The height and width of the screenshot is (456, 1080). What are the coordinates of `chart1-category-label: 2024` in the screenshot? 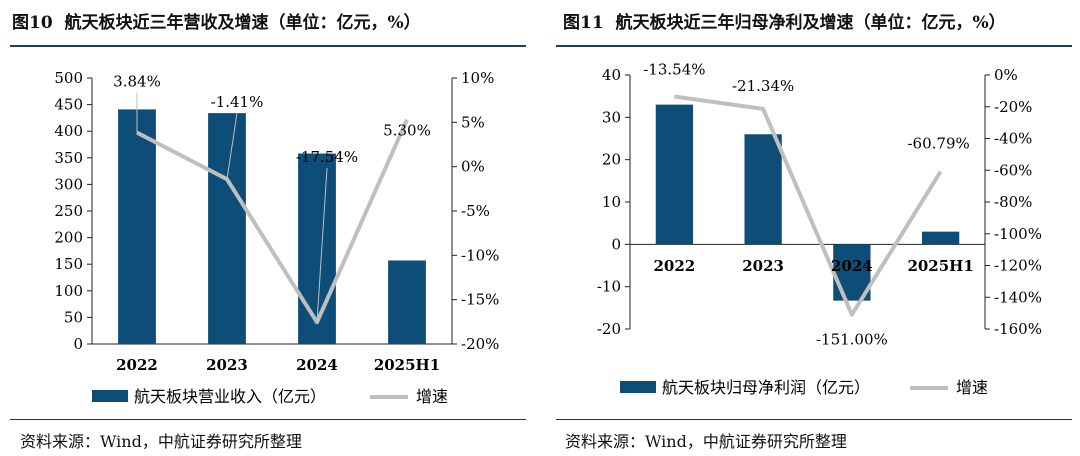 It's located at (317, 365).